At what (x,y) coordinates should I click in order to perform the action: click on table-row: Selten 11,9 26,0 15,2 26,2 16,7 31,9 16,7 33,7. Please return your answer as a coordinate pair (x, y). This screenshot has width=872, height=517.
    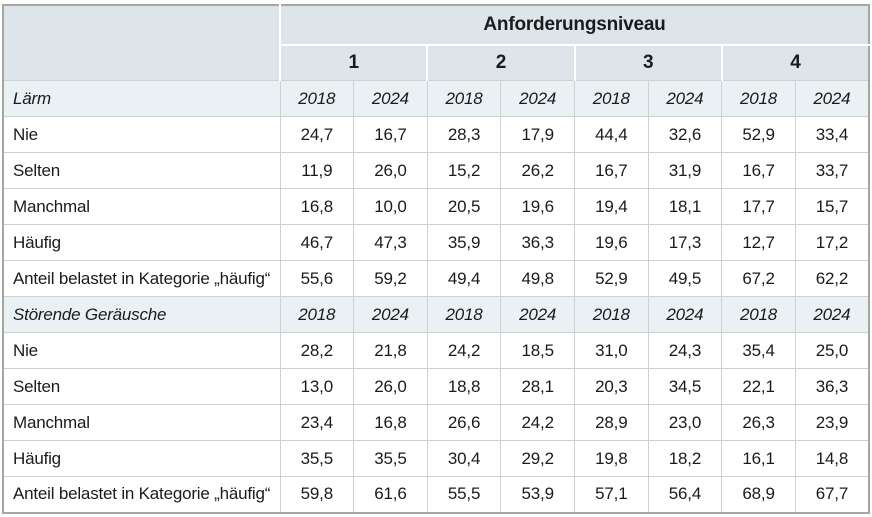
    Looking at the image, I should click on (436, 170).